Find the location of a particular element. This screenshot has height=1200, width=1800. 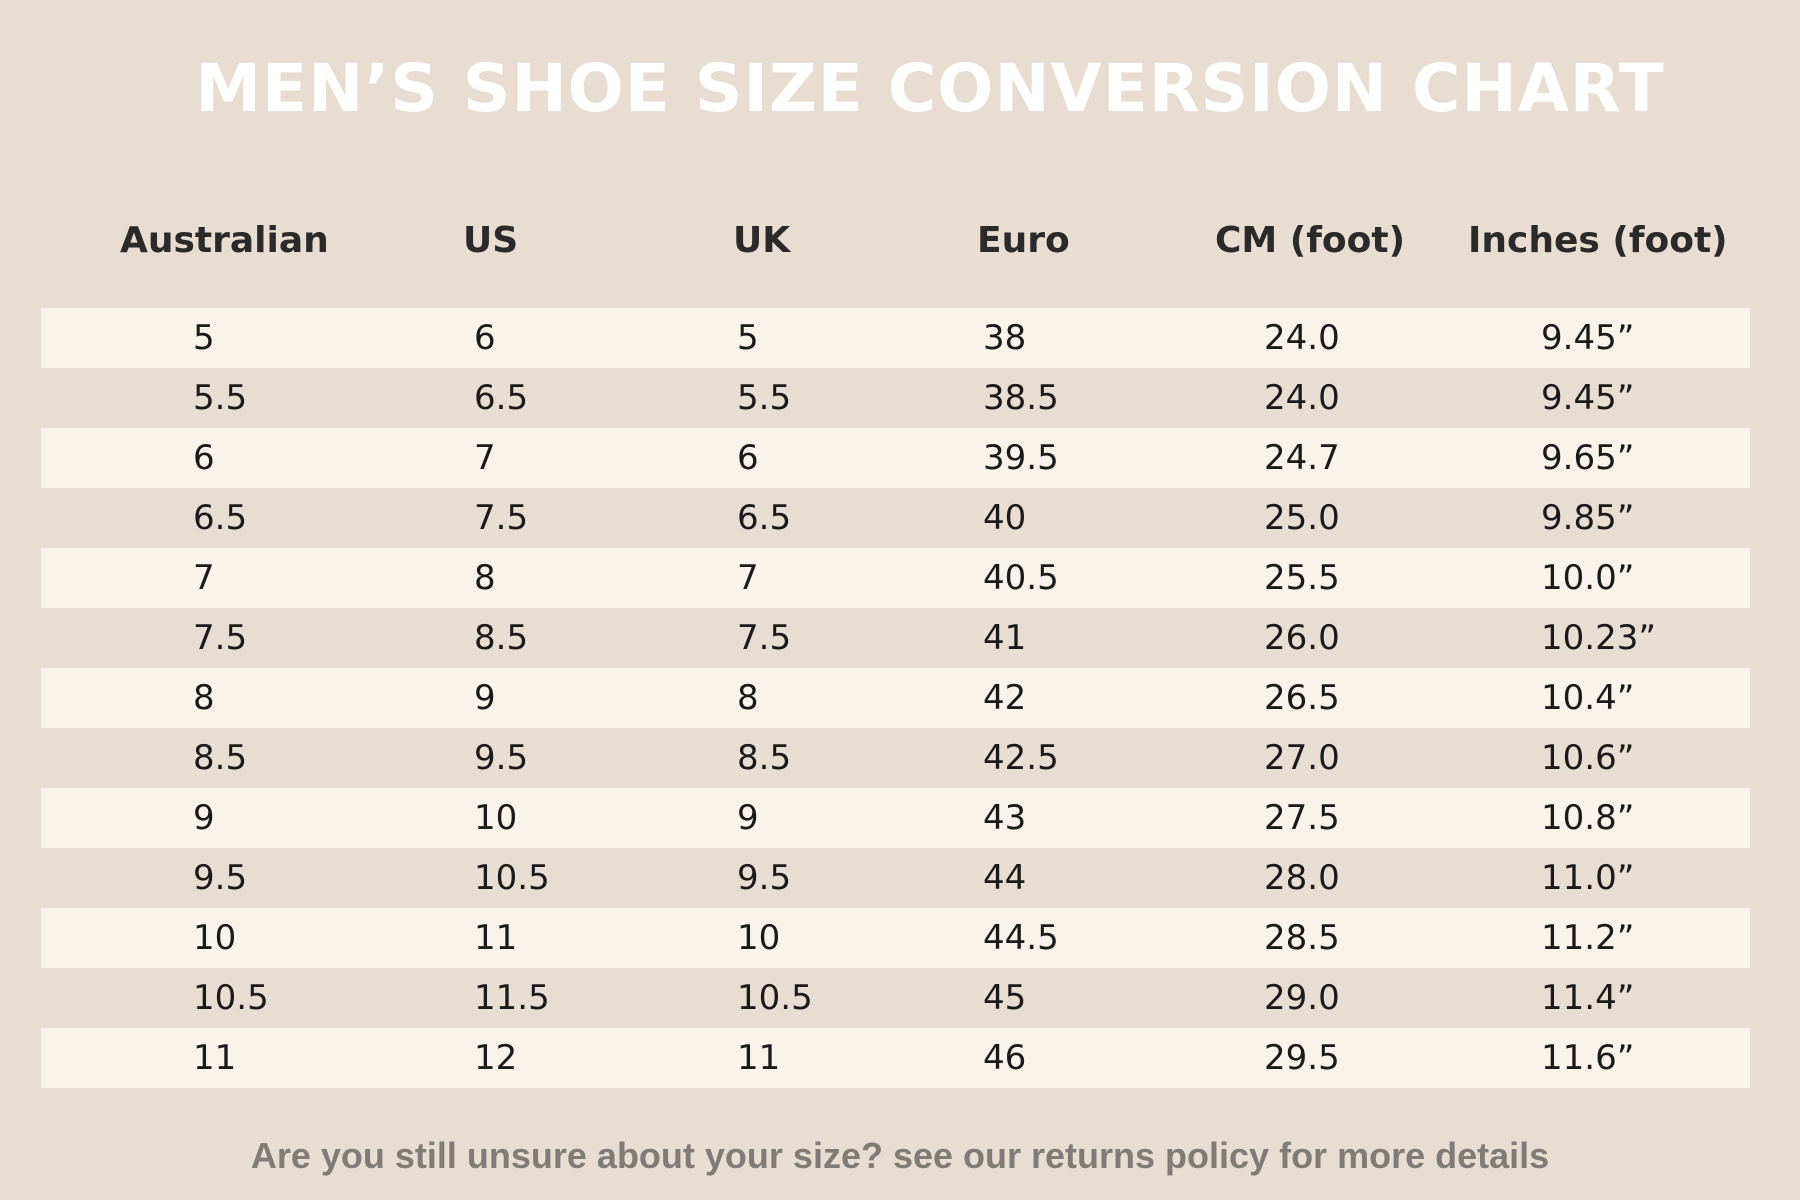

table-row: 7 8 7 40.5 25.5 10.0” is located at coordinates (895, 578).